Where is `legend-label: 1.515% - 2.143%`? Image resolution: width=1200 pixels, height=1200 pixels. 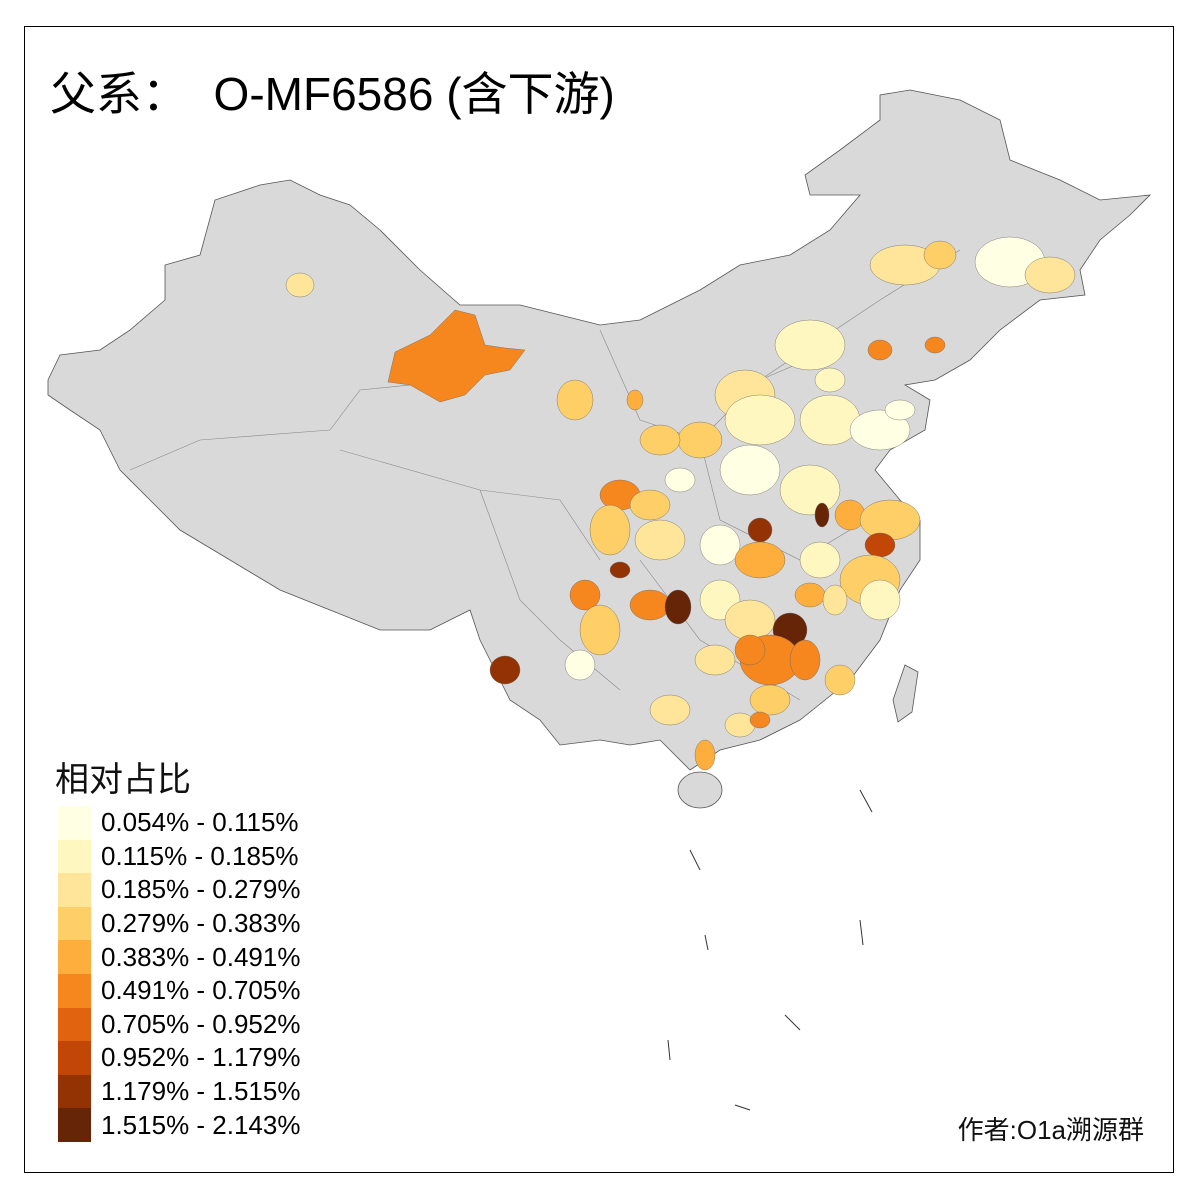
legend-label: 1.515% - 2.143% is located at coordinates (201, 1124).